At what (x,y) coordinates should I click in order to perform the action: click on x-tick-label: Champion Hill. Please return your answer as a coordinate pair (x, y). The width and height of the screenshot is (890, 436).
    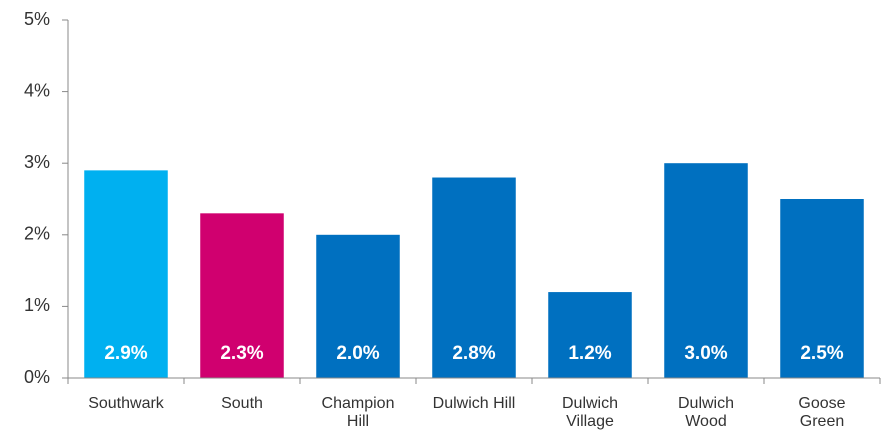
    Looking at the image, I should click on (358, 412).